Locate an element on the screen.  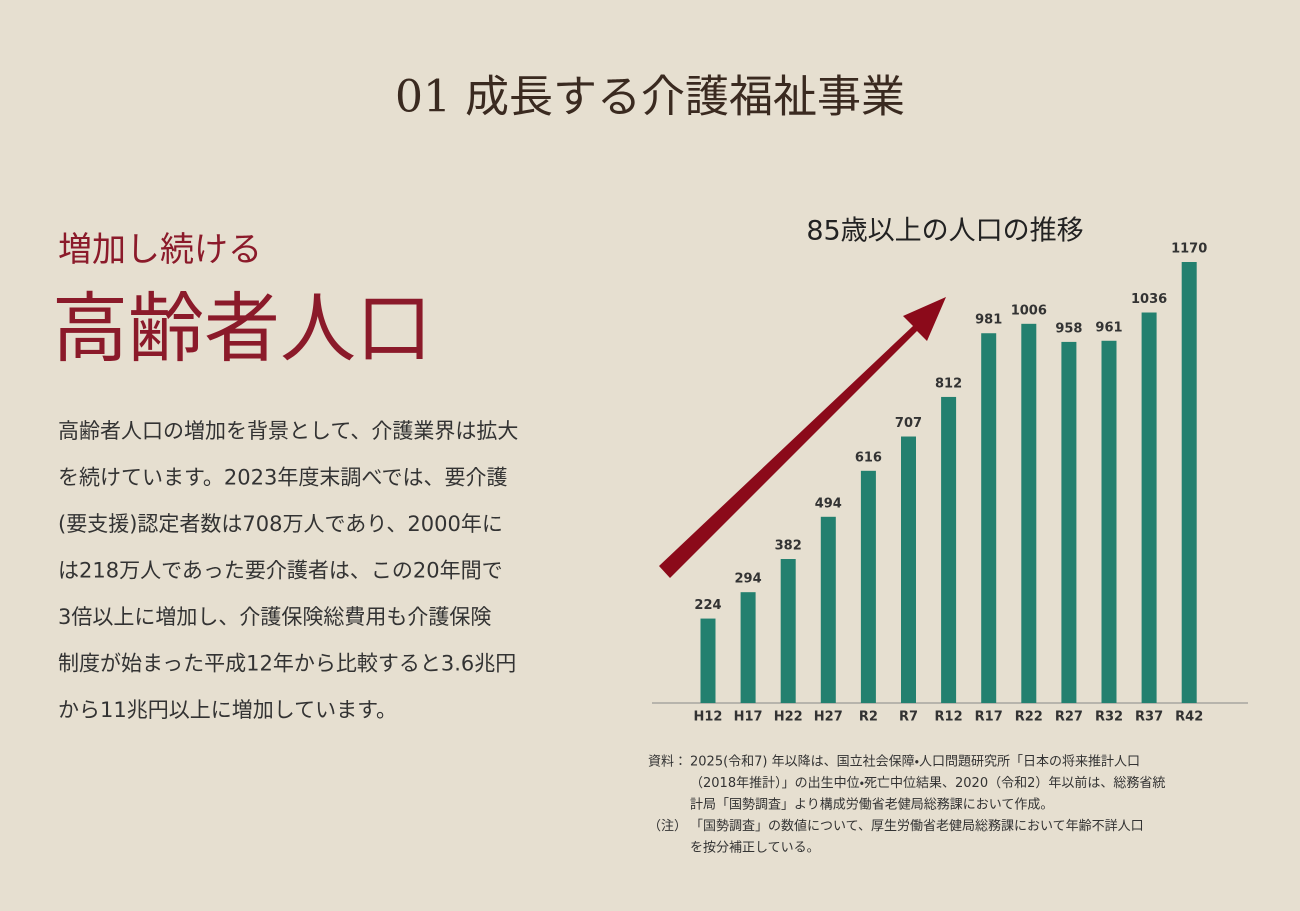
growth-arrow is located at coordinates (802, 437).